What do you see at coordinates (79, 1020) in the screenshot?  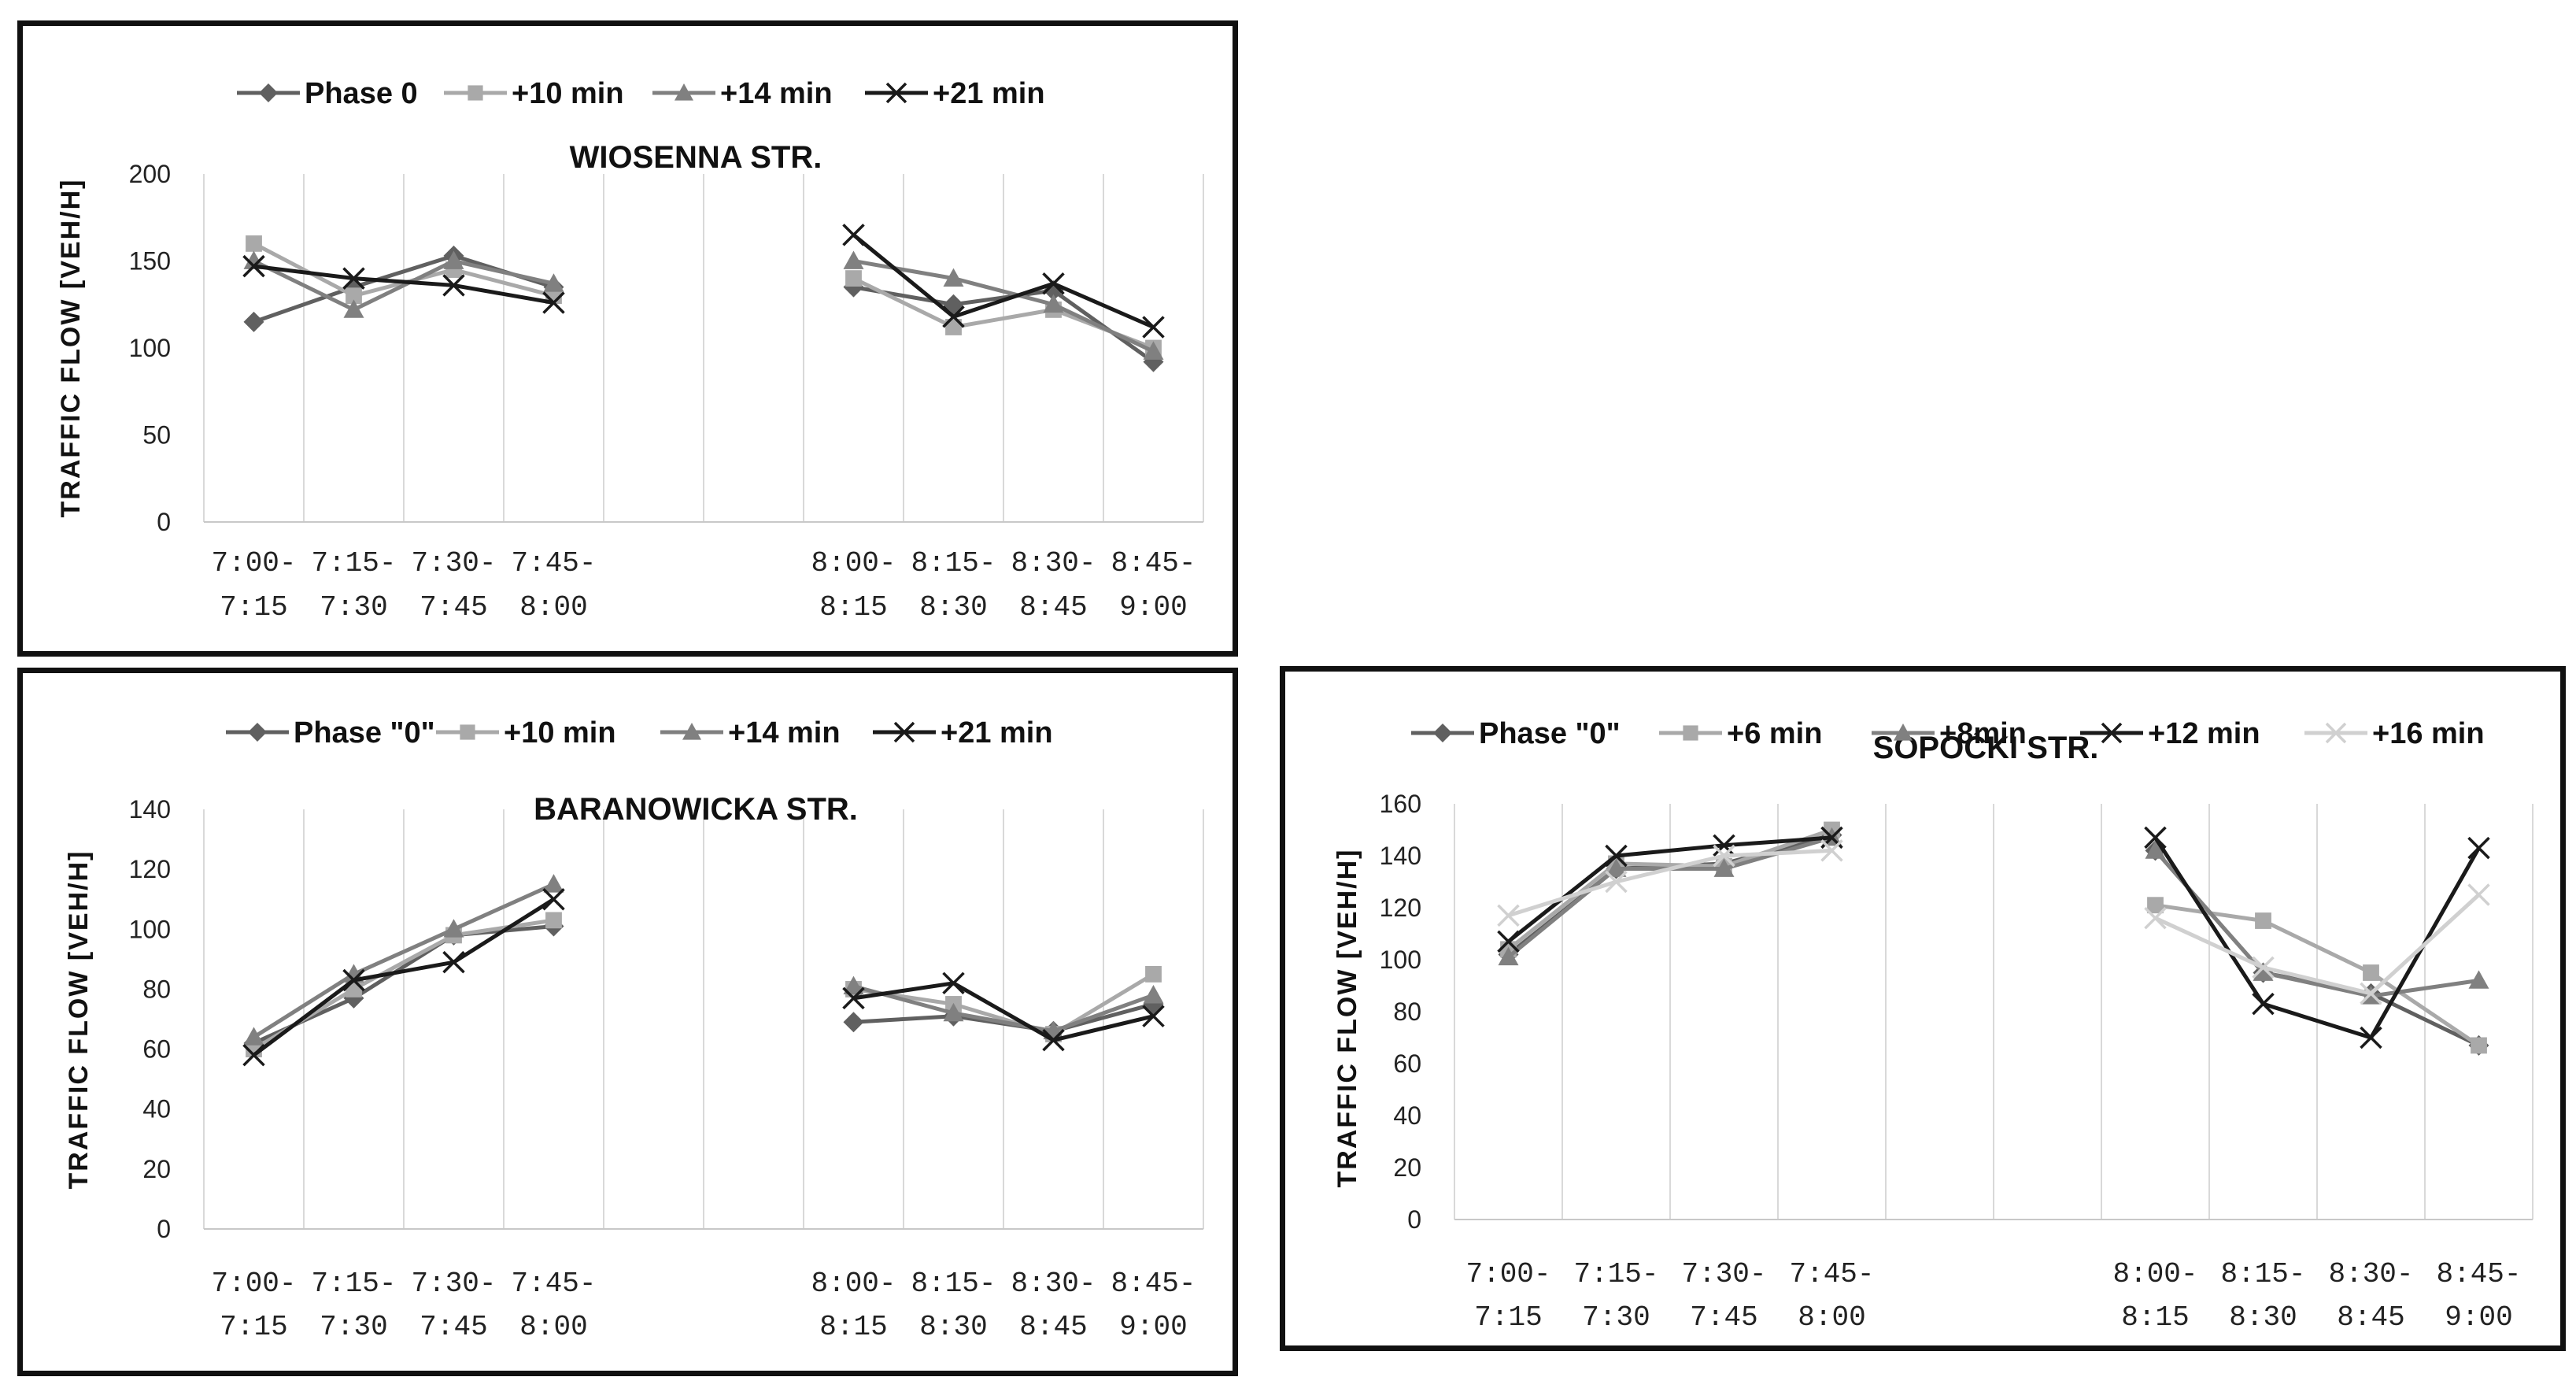 I see `y-axis-label: TRAFFIC FLOW [VEH/H]` at bounding box center [79, 1020].